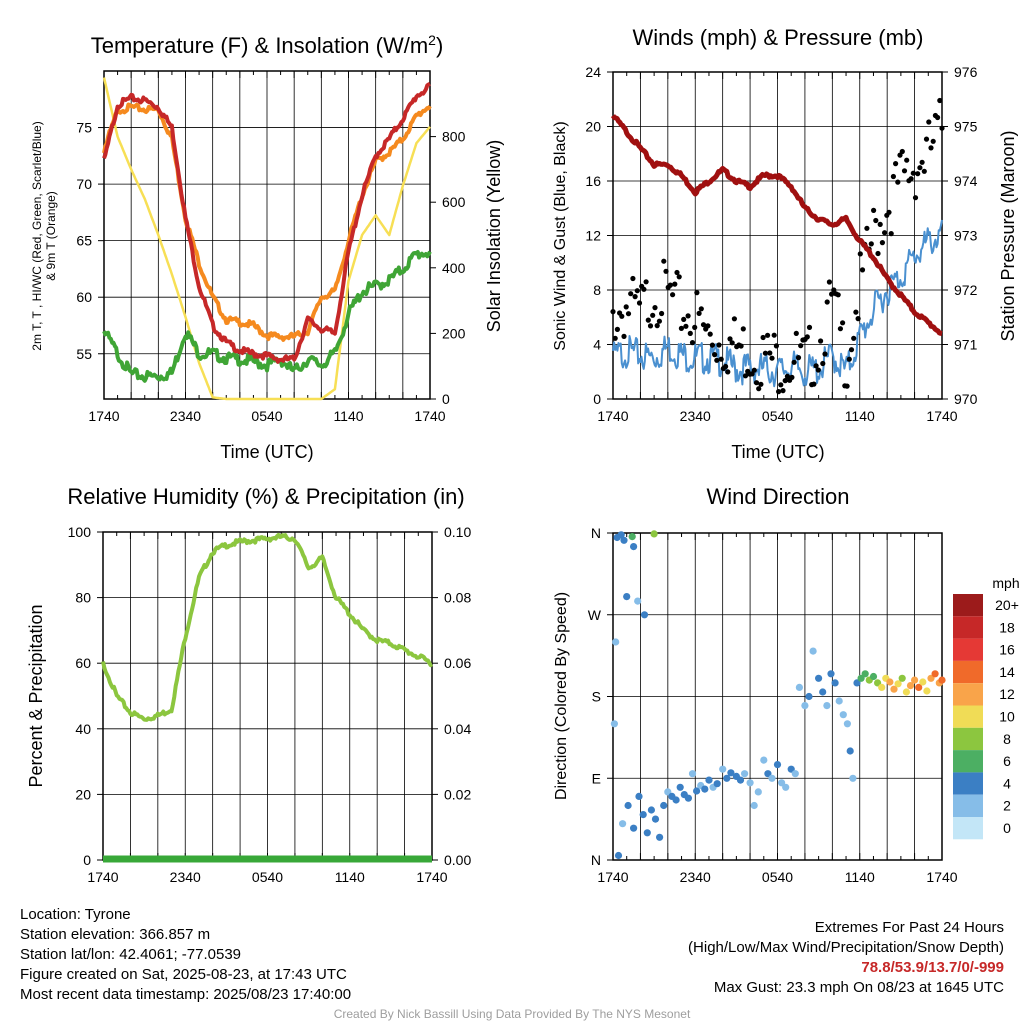 The height and width of the screenshot is (1024, 1024). What do you see at coordinates (267, 627) in the screenshot?
I see `relative-humidity-line` at bounding box center [267, 627].